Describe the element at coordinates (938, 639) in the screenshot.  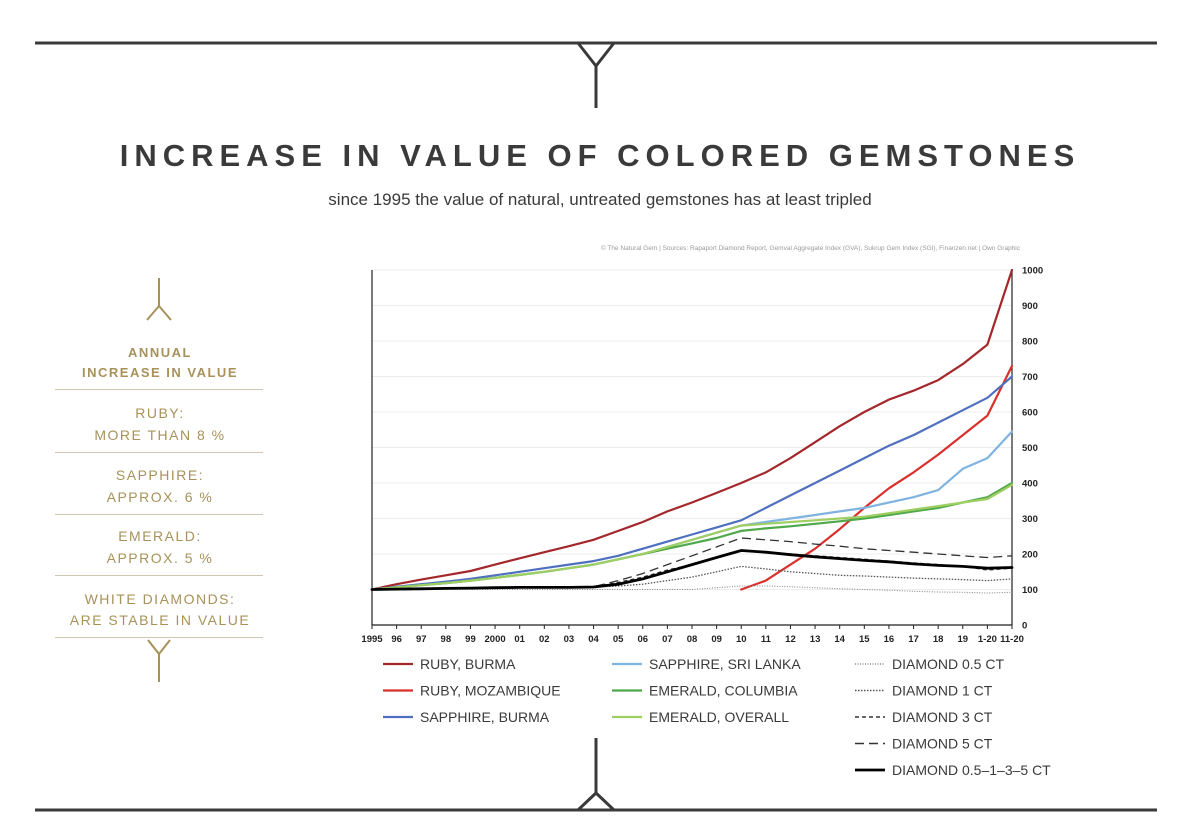
I see `x-tick-label: 18` at that location.